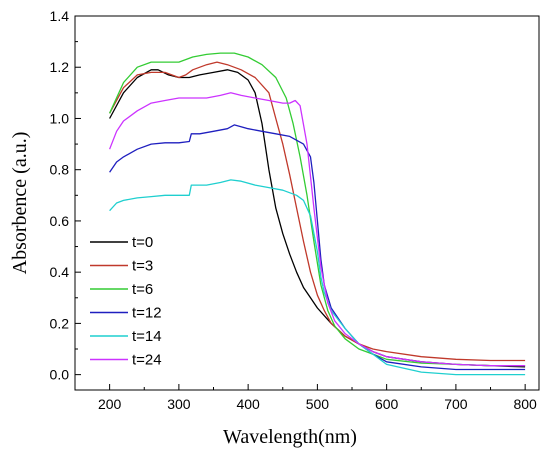  What do you see at coordinates (179, 404) in the screenshot?
I see `x-tick-label: 300` at bounding box center [179, 404].